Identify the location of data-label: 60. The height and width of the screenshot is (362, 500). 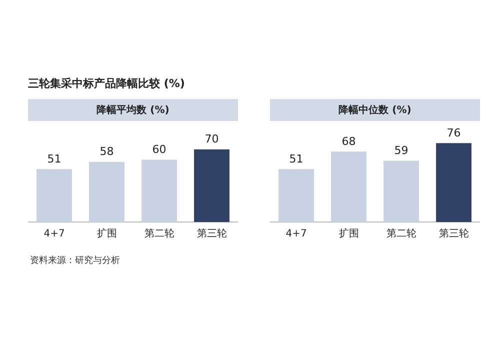
(159, 149).